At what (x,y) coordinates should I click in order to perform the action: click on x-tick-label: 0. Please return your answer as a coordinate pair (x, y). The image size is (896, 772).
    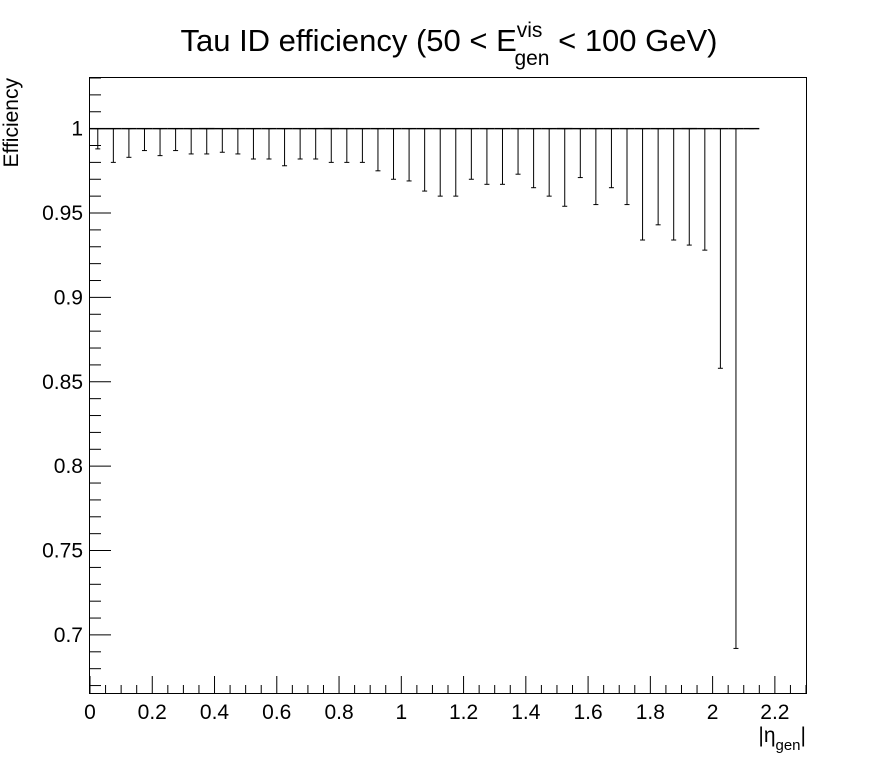
    Looking at the image, I should click on (90, 712).